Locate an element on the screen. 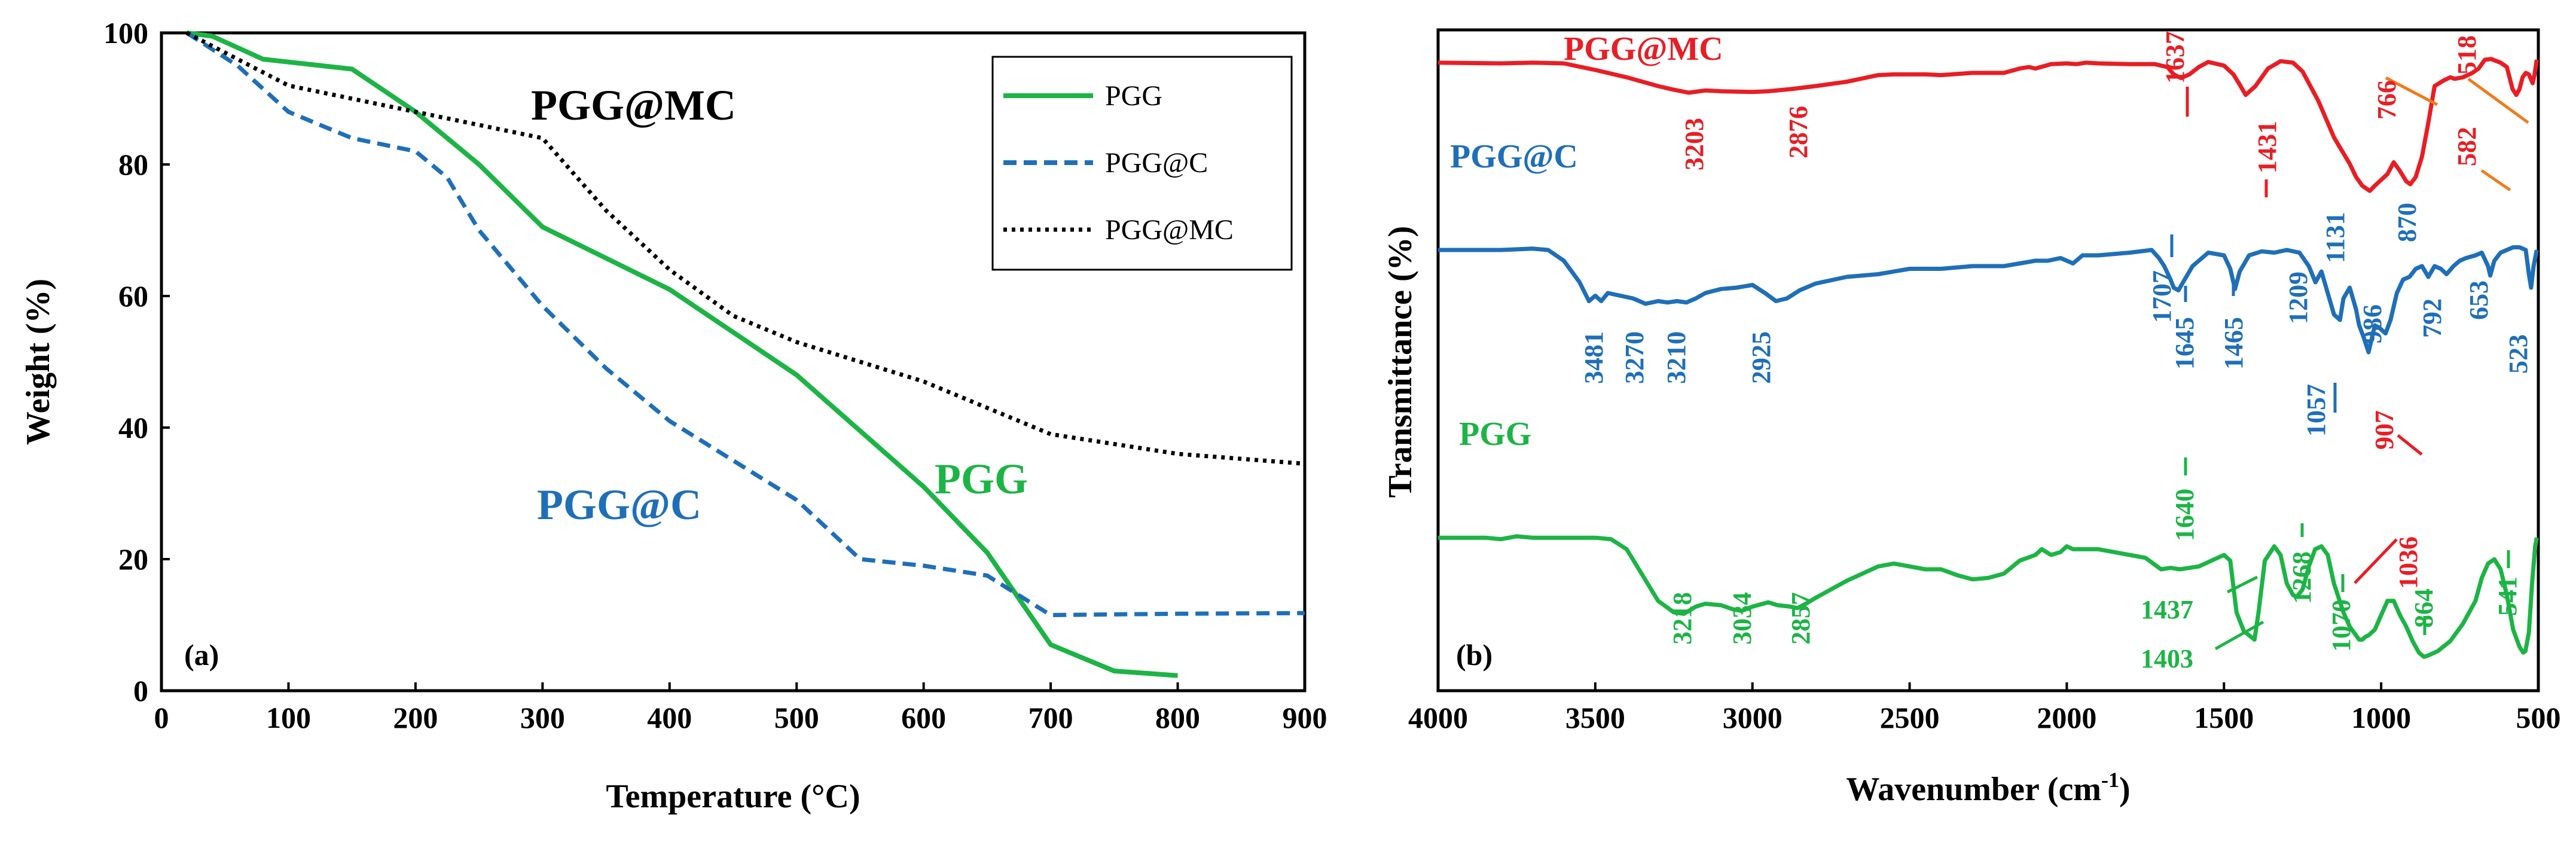  peak-label-1465: 1465 is located at coordinates (2233, 343).